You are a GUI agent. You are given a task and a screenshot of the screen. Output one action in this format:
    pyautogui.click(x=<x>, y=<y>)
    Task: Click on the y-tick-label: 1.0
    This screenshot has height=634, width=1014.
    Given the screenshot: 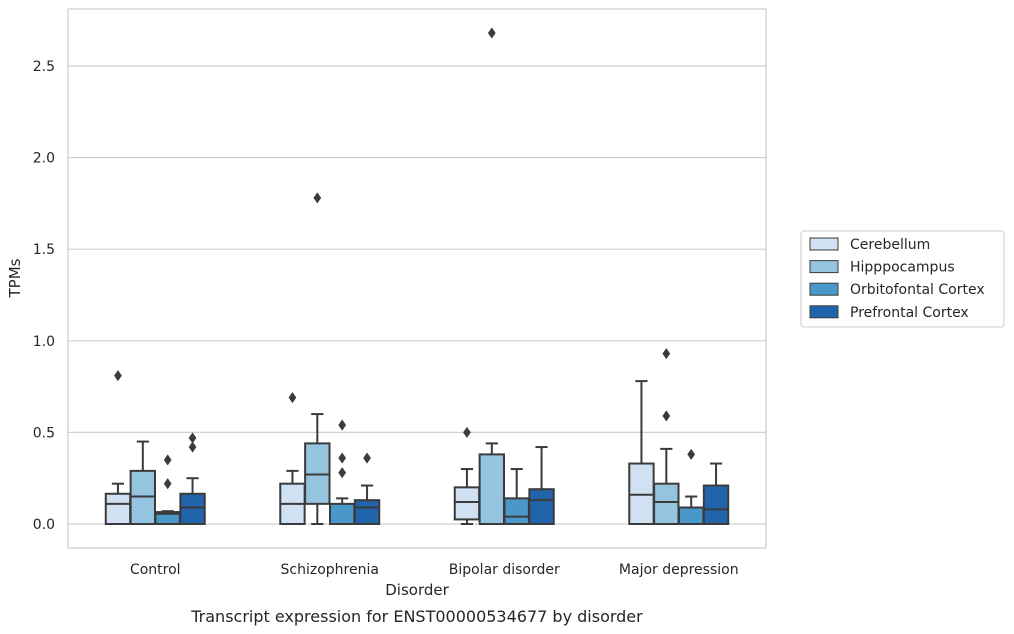 What is the action you would take?
    pyautogui.click(x=44, y=342)
    